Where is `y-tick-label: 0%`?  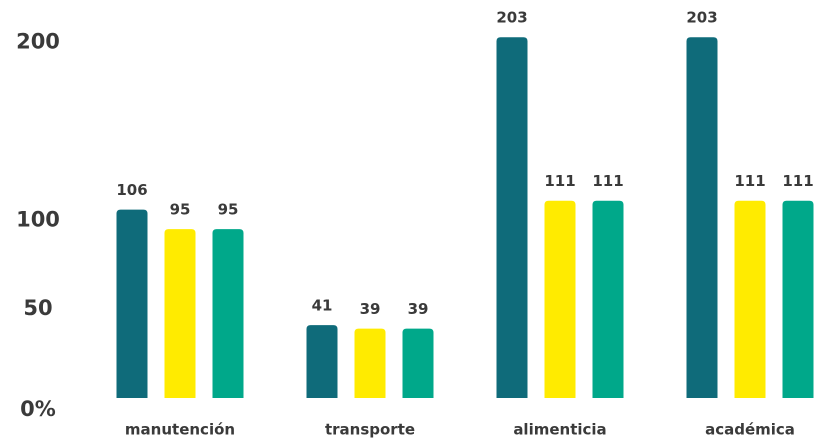 y-tick-label: 0% is located at coordinates (38, 409).